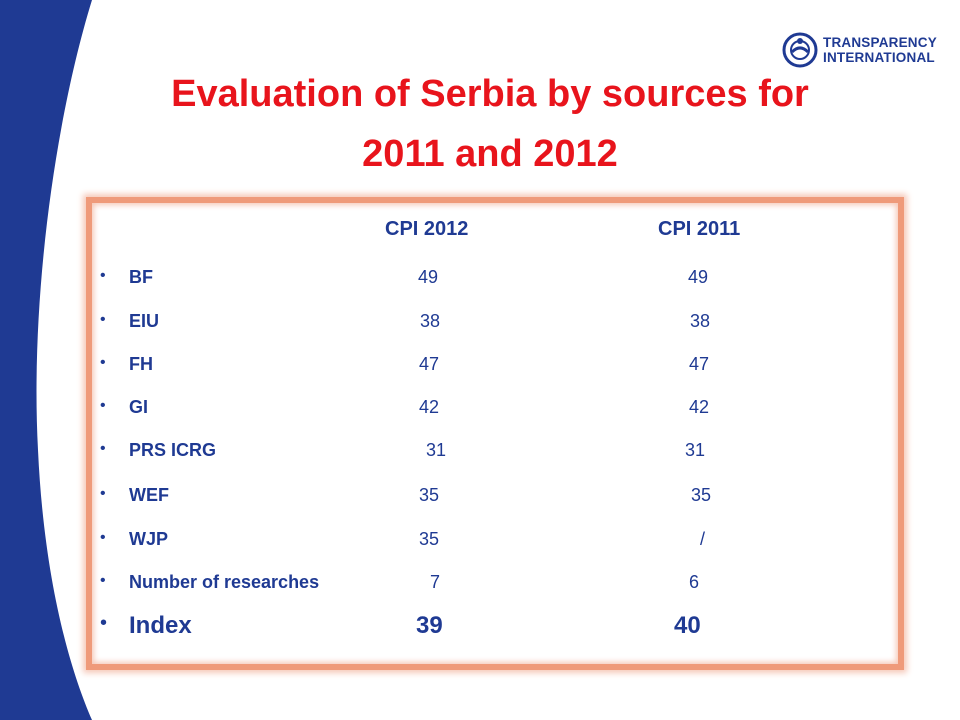 This screenshot has height=720, width=960. I want to click on row-label: EIU, so click(144, 321).